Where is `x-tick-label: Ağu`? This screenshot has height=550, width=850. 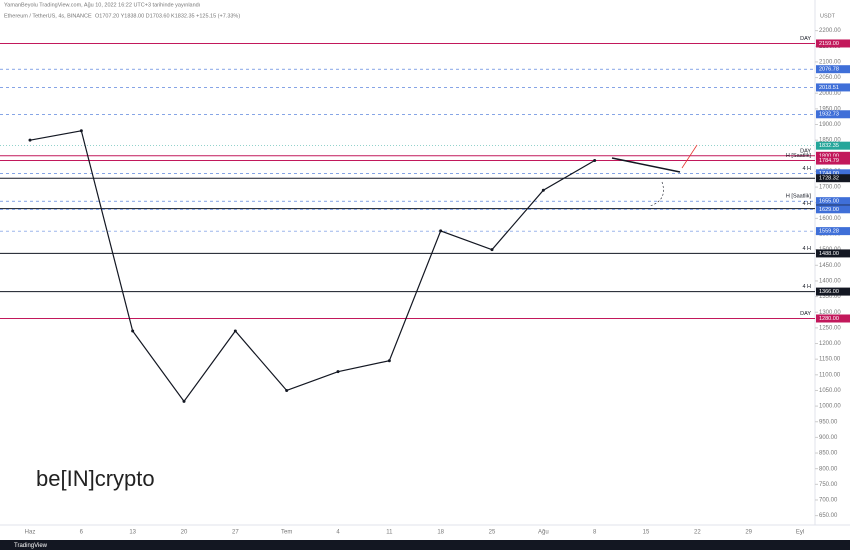
x-tick-label: Ağu is located at coordinates (543, 533).